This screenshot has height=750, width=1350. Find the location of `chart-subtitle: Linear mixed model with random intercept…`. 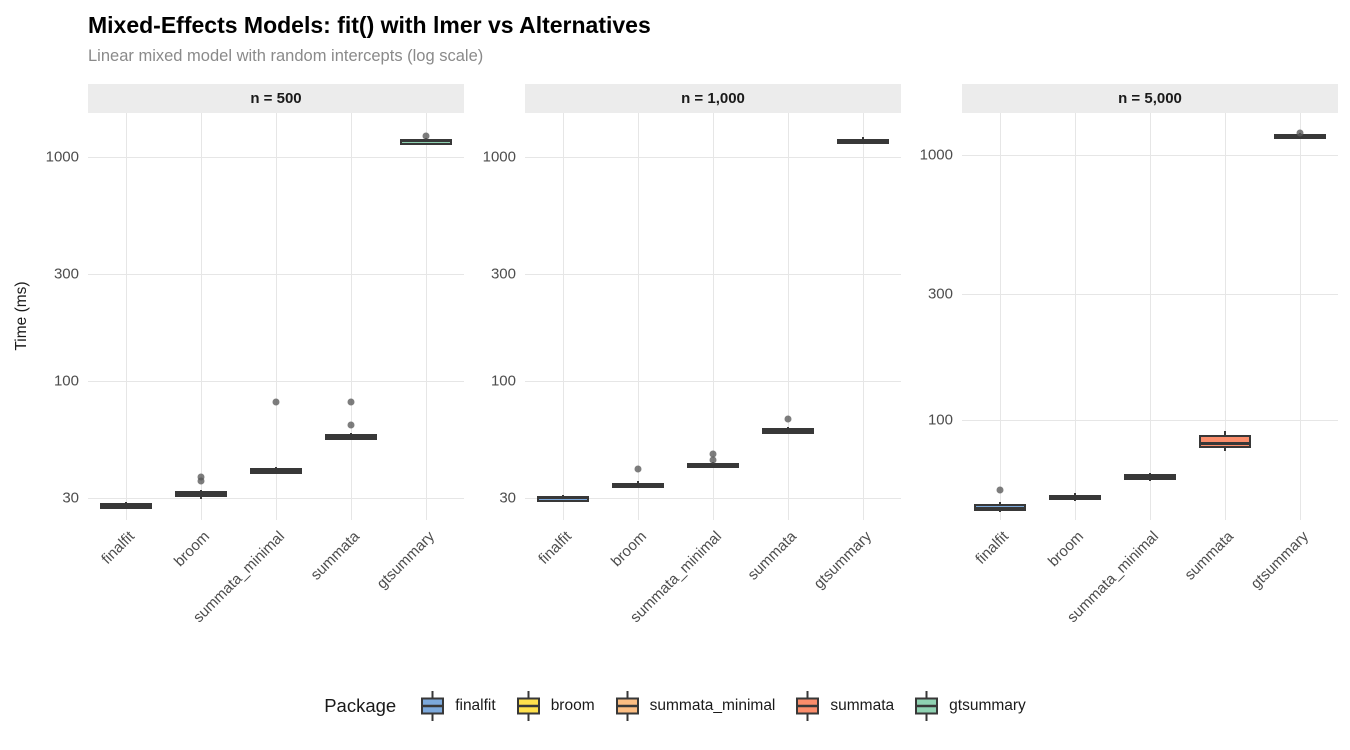

chart-subtitle: Linear mixed model with random intercept… is located at coordinates (286, 56).